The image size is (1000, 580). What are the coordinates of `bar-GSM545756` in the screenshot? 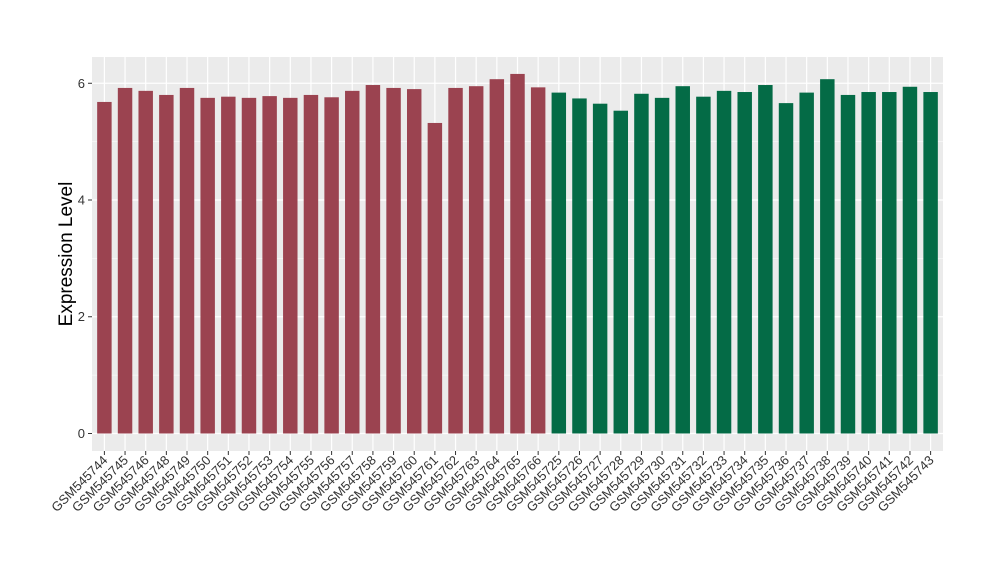 It's located at (331, 265).